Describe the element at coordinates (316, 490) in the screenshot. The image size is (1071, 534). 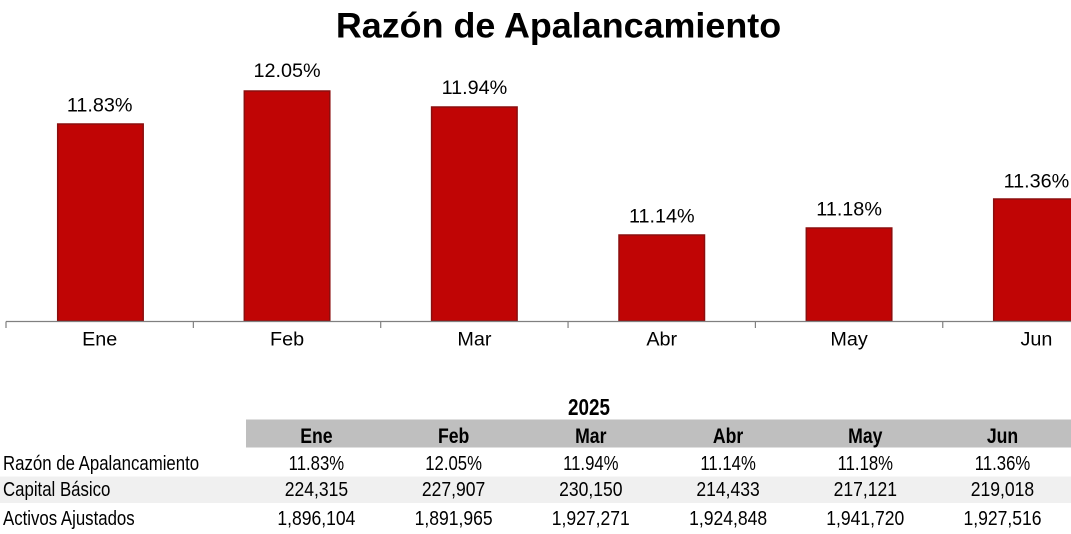
I see `svg-text: 224,315` at that location.